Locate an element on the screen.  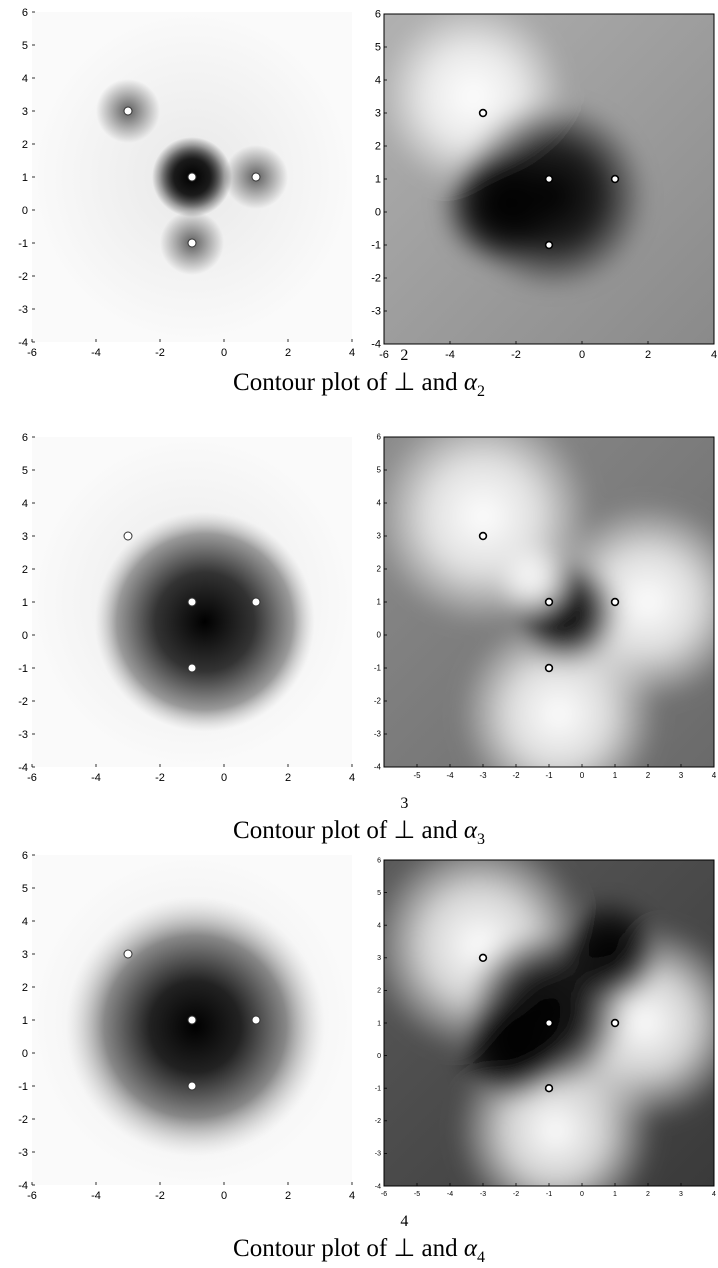
caption-superscript: 2 is located at coordinates (404, 355).